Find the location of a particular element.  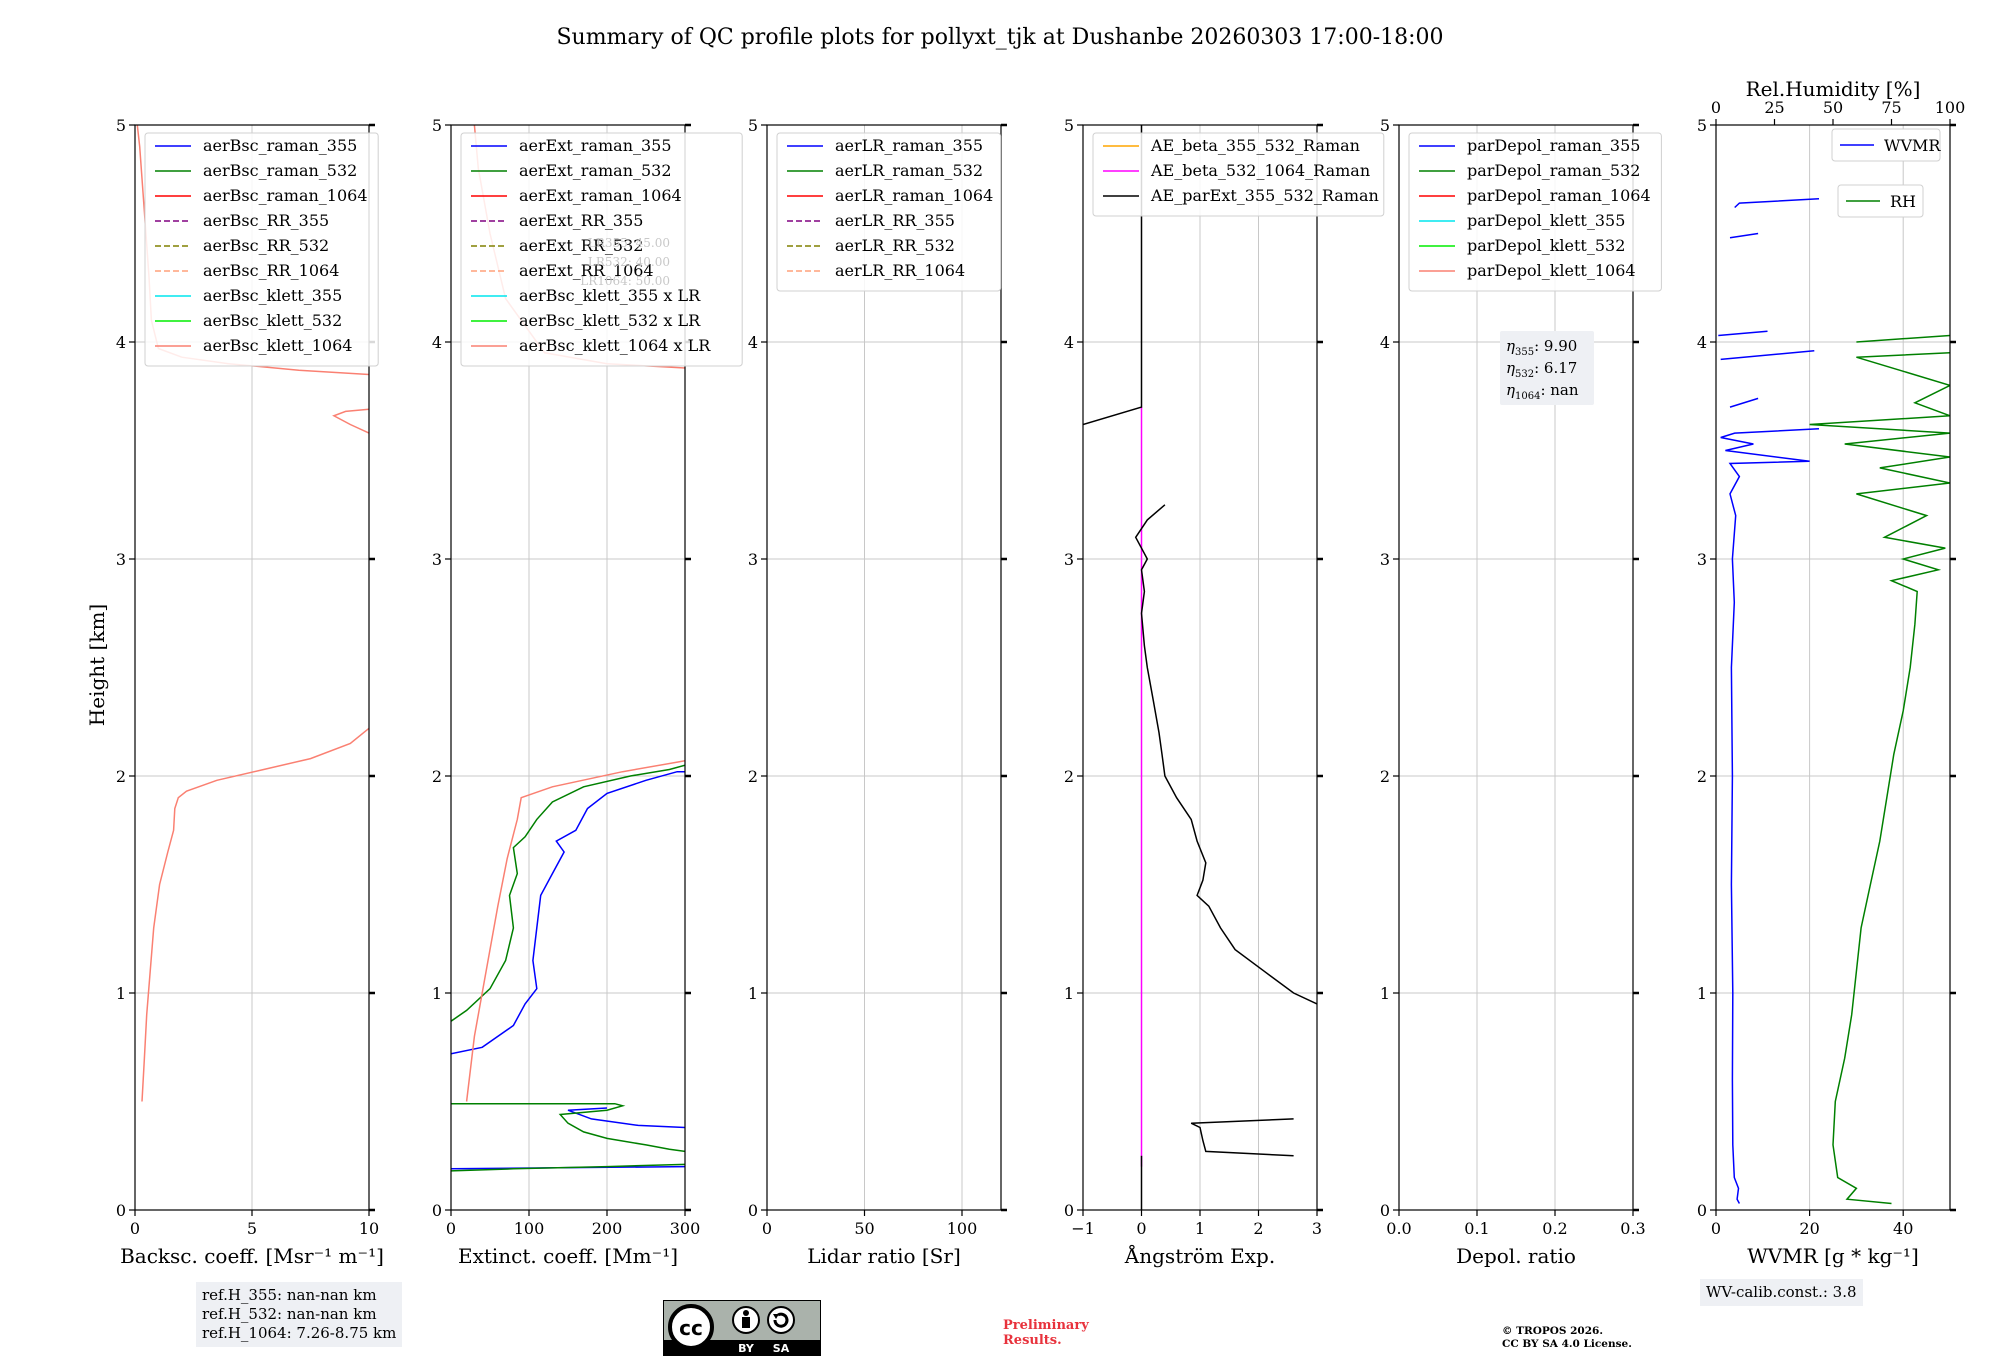

wv-calib-const: WV-calib.const.: 3.8 is located at coordinates (1781, 1292).